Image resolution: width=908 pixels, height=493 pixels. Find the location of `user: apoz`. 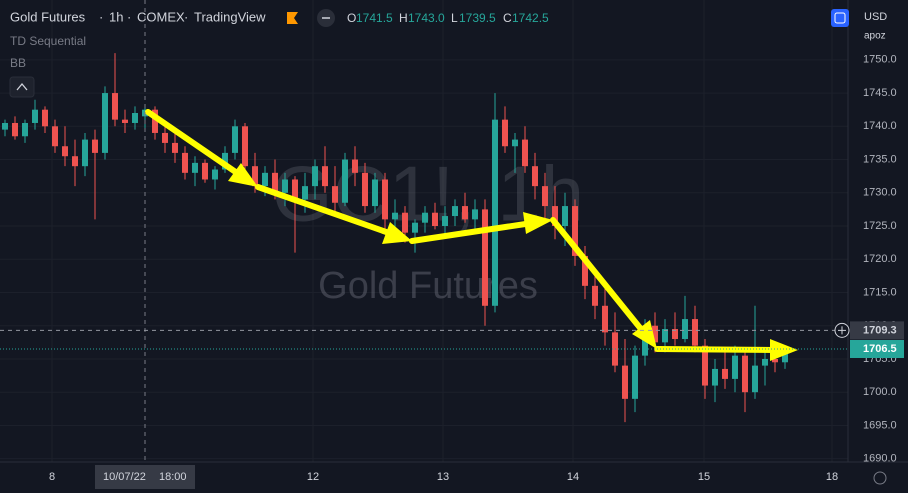

user: apoz is located at coordinates (875, 36).